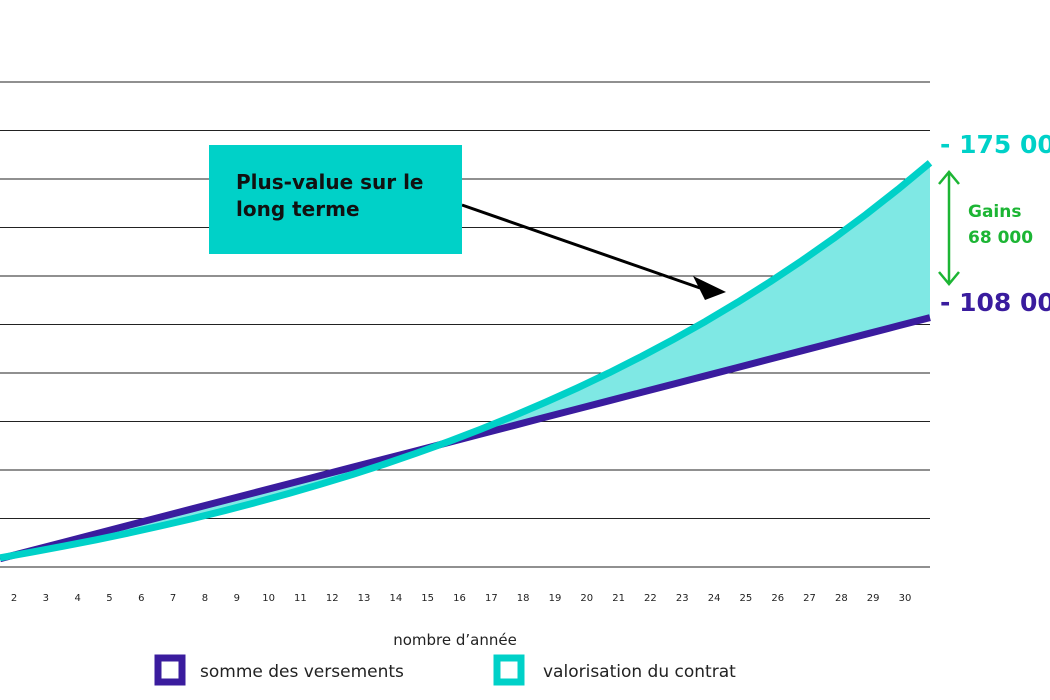 The width and height of the screenshot is (1050, 700). Describe the element at coordinates (173, 598) in the screenshot. I see `x-tick-label: 7` at that location.